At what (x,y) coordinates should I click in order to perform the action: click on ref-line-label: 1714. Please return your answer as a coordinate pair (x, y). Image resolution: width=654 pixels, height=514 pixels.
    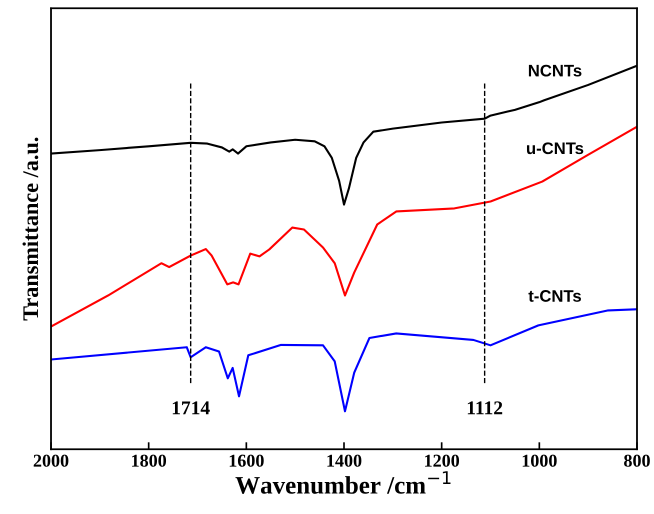
    Looking at the image, I should click on (191, 407).